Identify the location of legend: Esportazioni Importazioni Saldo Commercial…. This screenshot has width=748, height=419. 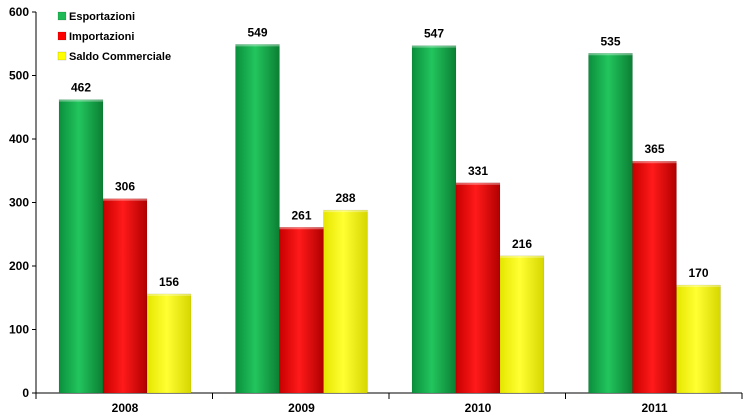
(114, 37).